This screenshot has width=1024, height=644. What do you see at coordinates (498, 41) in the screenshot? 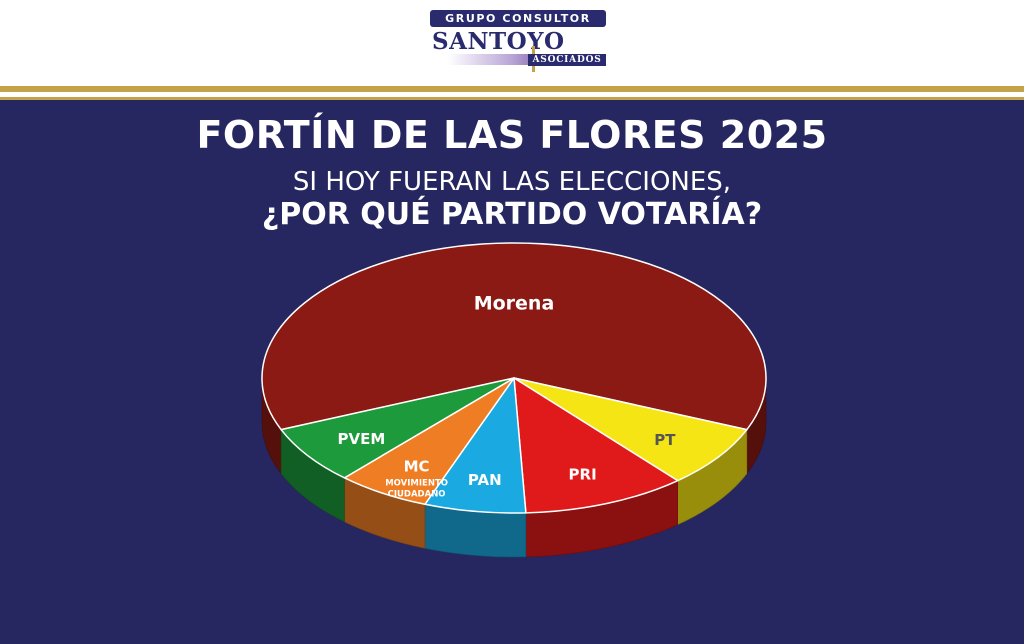
I see `logo-main-text: SANTOYO` at bounding box center [498, 41].